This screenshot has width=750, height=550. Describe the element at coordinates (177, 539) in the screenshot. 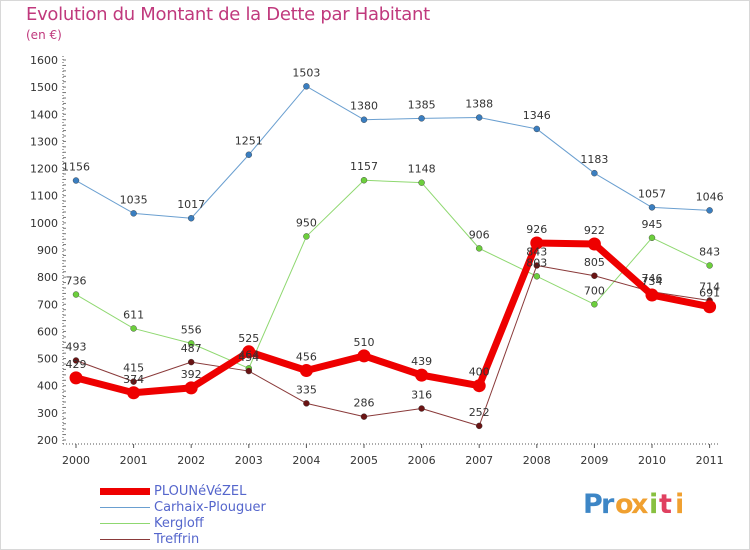

I see `legend-label: Treffrin` at that location.